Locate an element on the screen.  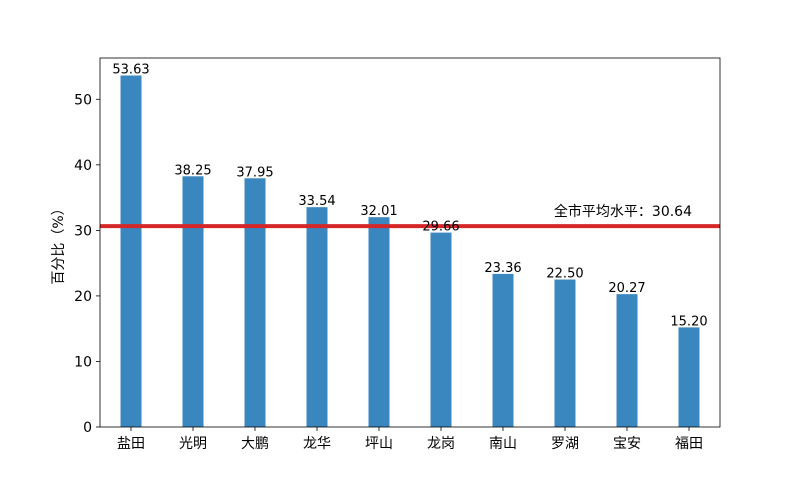
value-label: 29.66 is located at coordinates (440, 227).